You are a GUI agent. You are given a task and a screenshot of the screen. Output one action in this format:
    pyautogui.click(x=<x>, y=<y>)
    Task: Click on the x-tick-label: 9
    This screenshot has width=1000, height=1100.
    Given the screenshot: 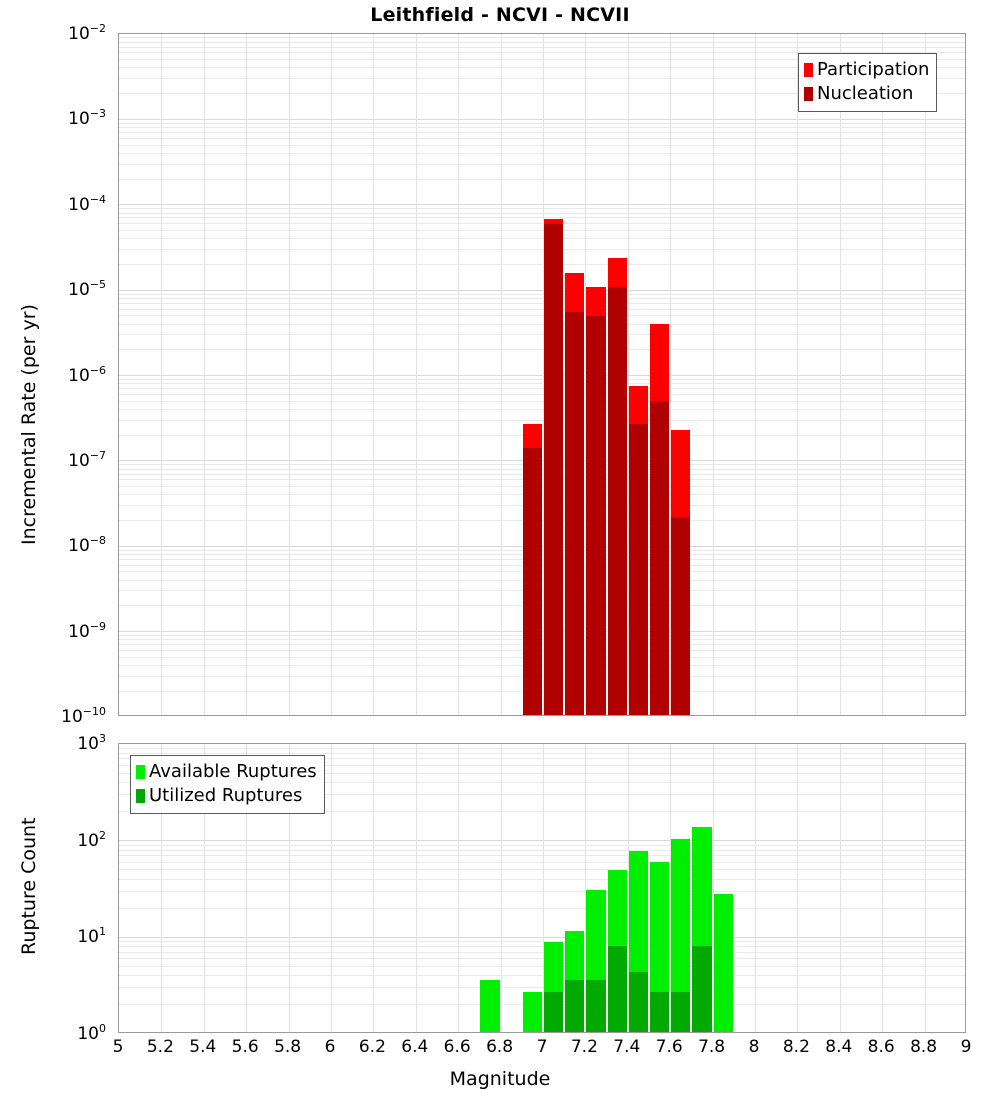 What is the action you would take?
    pyautogui.click(x=966, y=1047)
    